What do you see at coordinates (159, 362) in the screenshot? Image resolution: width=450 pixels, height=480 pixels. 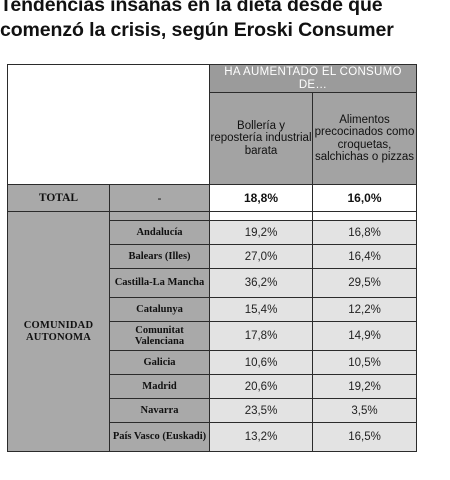 I see `region-label: Galicia` at bounding box center [159, 362].